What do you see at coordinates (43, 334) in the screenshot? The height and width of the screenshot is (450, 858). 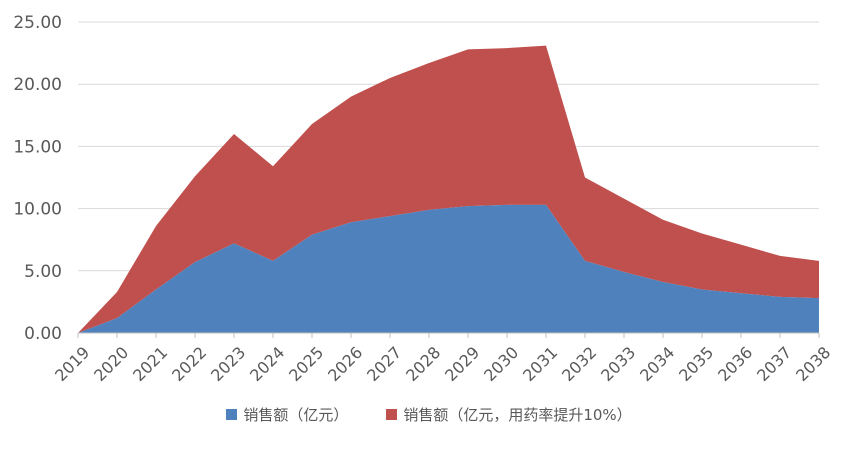 I see `y-tick-label: 0.00` at bounding box center [43, 334].